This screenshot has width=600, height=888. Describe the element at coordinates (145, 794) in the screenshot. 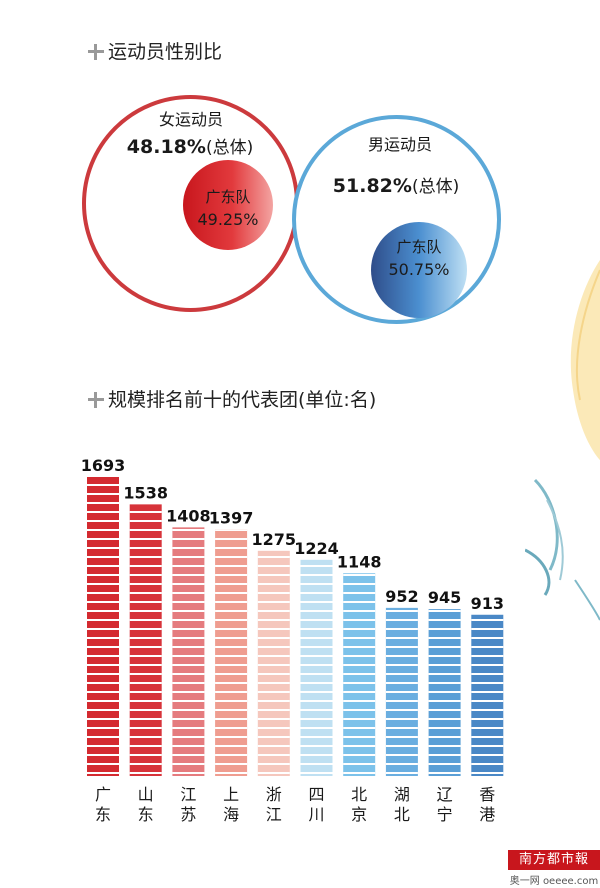

I see `category-label-1-0: 山` at that location.